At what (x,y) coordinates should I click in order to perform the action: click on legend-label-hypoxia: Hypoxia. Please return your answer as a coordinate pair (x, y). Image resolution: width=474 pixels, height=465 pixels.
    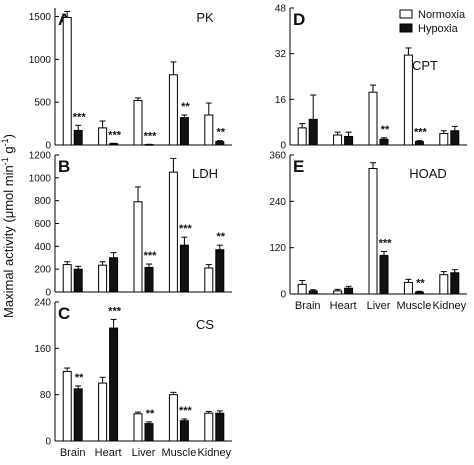
    Looking at the image, I should click on (438, 29).